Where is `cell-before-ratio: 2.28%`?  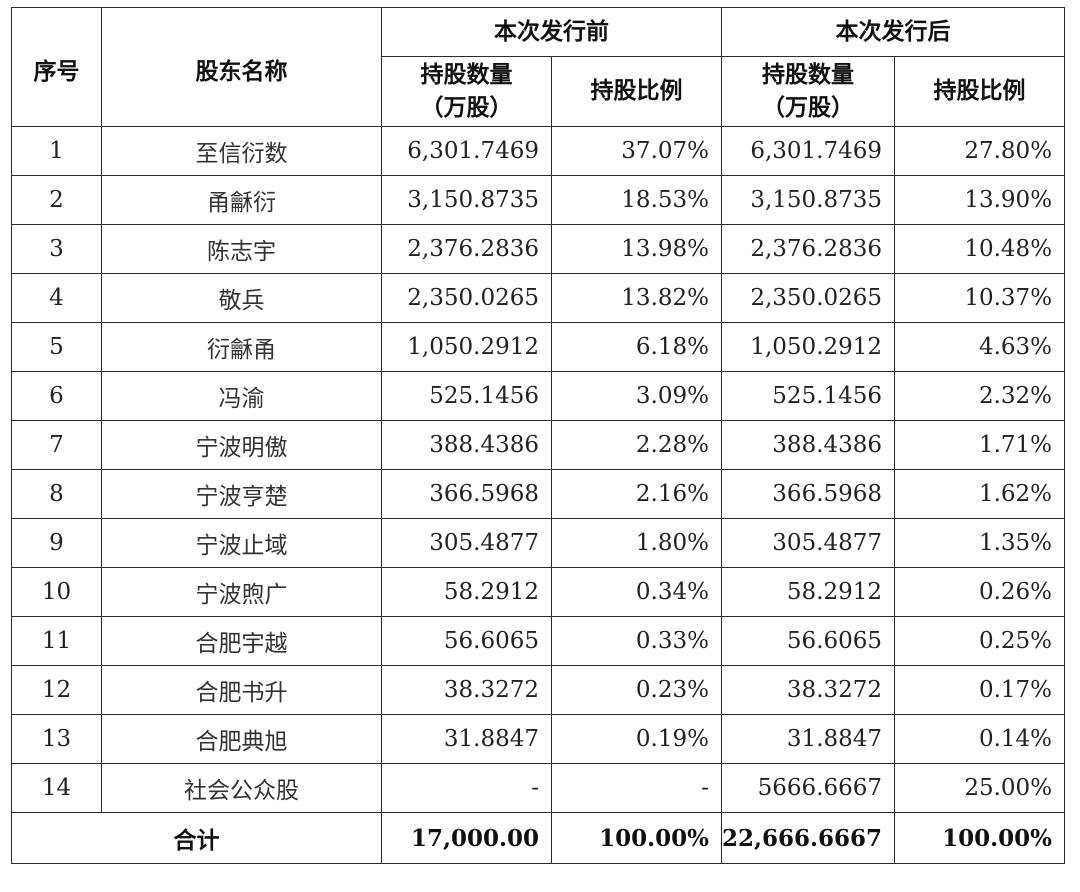
cell-before-ratio: 2.28% is located at coordinates (636, 445).